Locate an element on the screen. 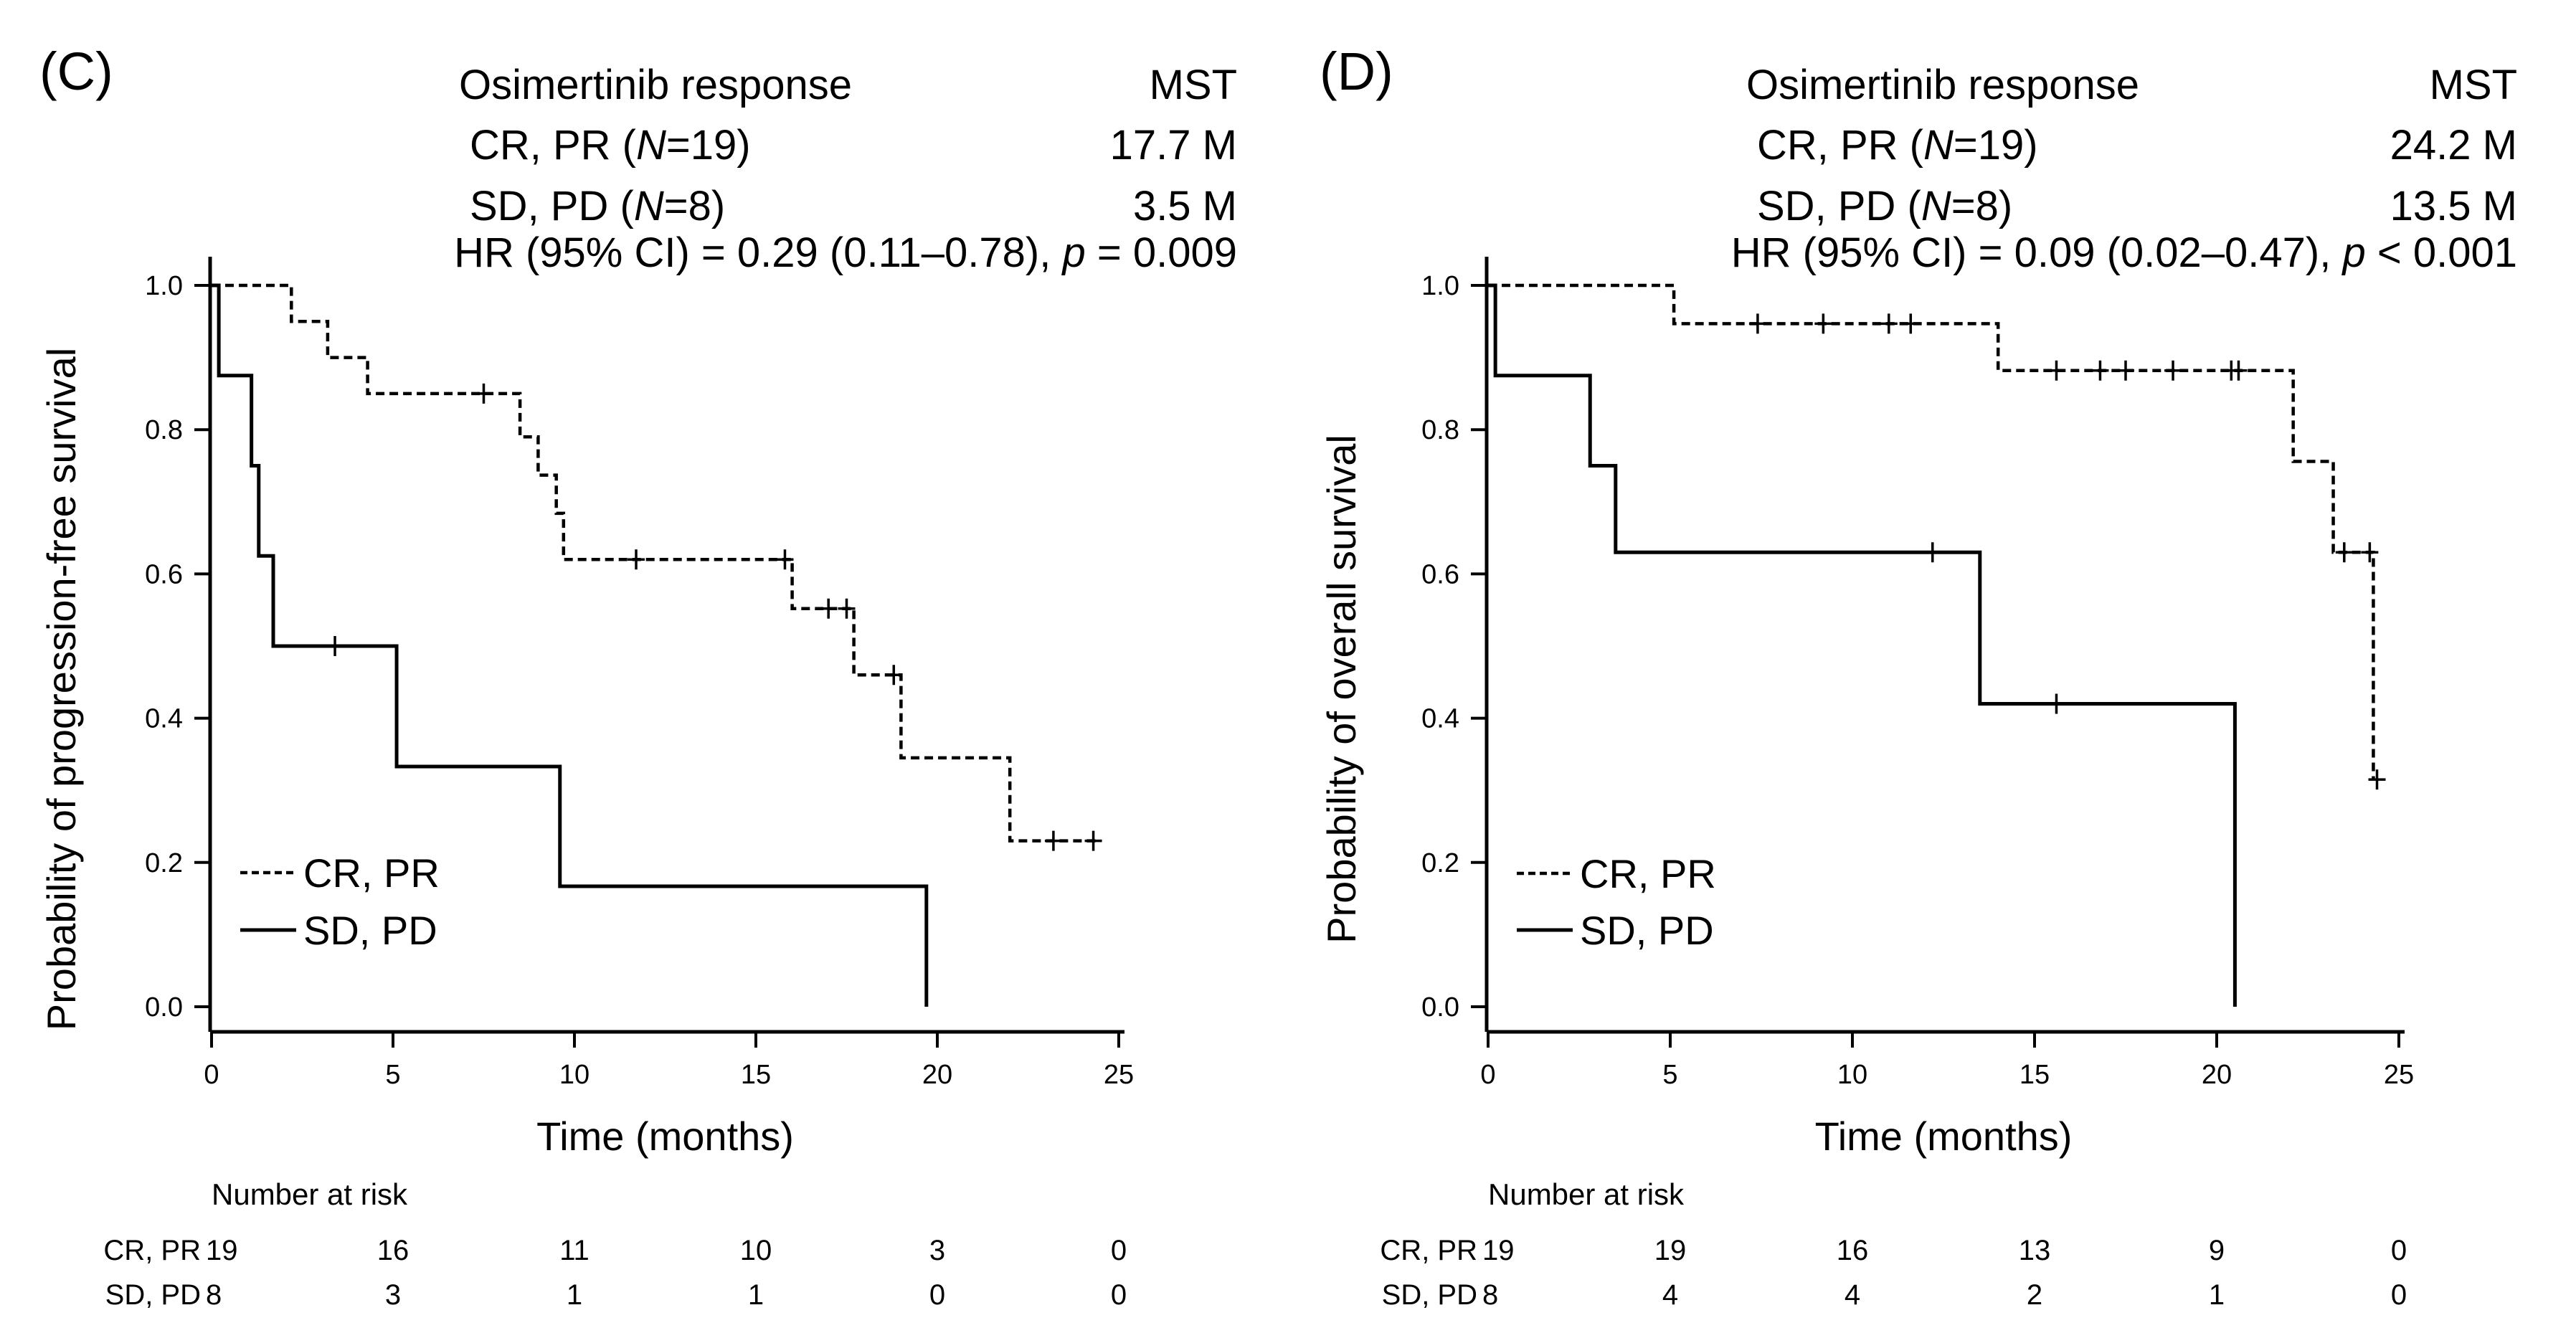 This screenshot has width=2576, height=1333. y-axis-label: Probability of progression-free survival is located at coordinates (61, 689).